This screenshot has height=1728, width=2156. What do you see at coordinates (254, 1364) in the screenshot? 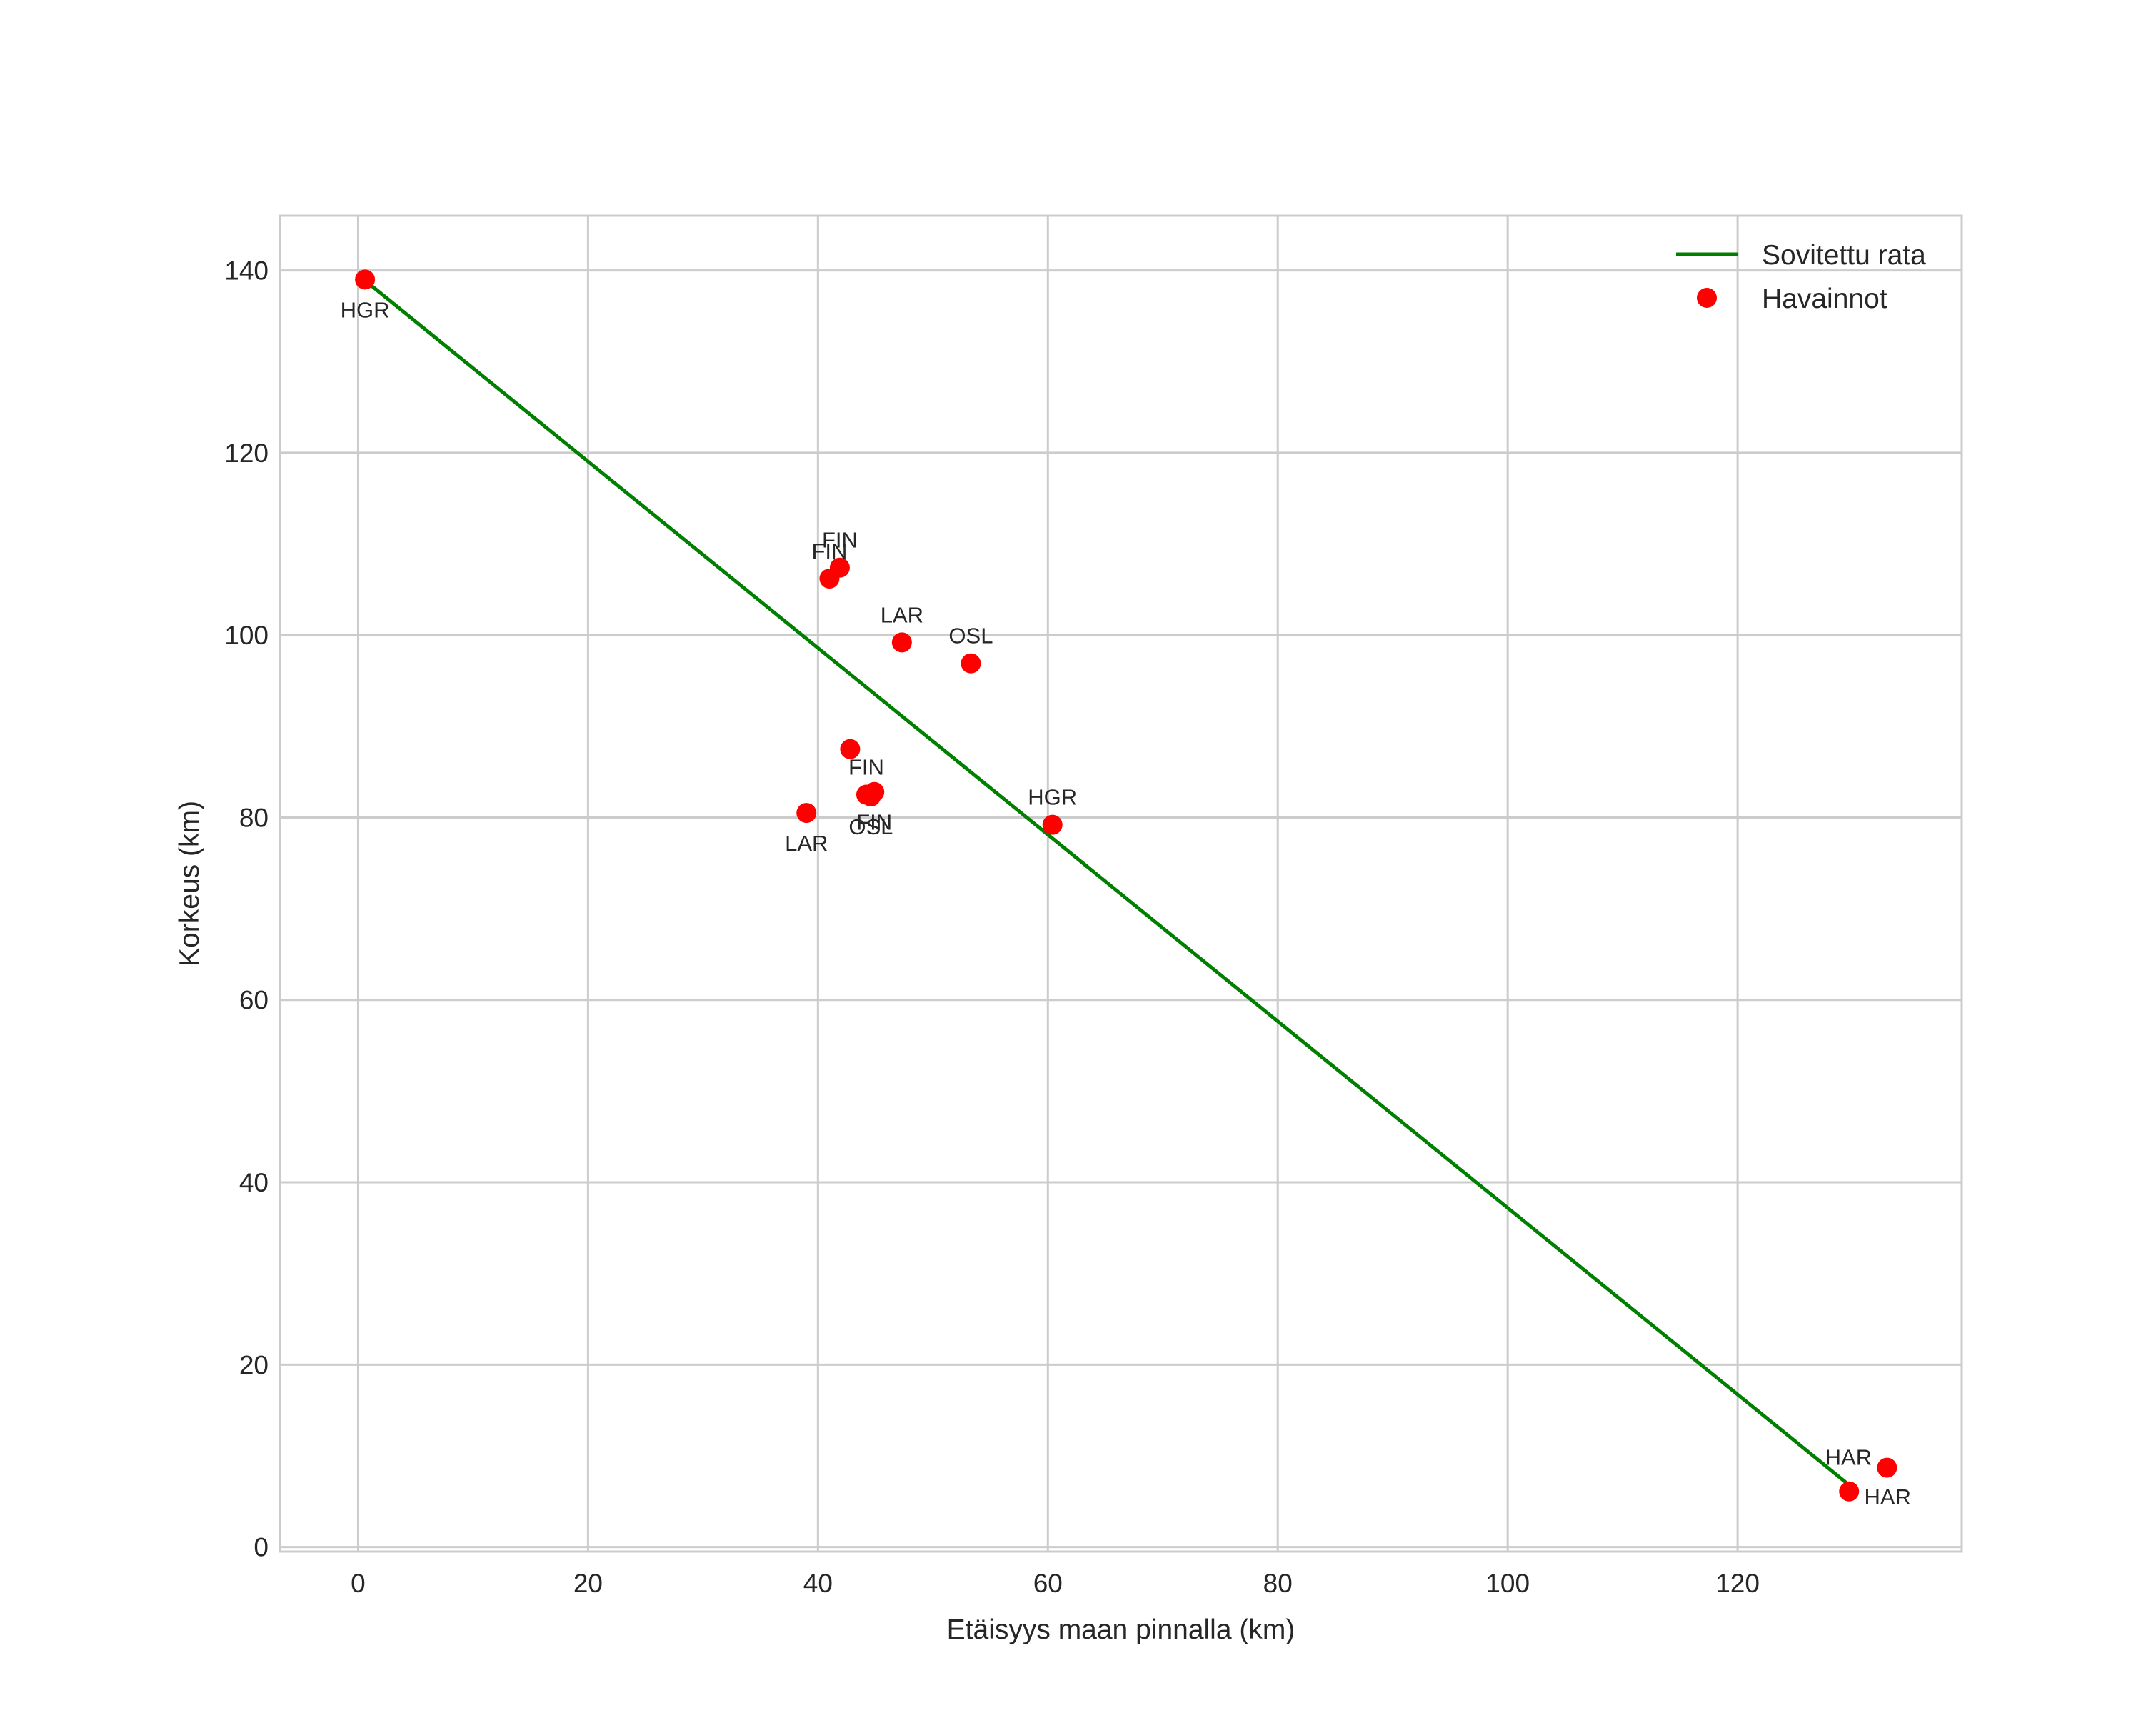
I see `y-tick-label: 20` at bounding box center [254, 1364].